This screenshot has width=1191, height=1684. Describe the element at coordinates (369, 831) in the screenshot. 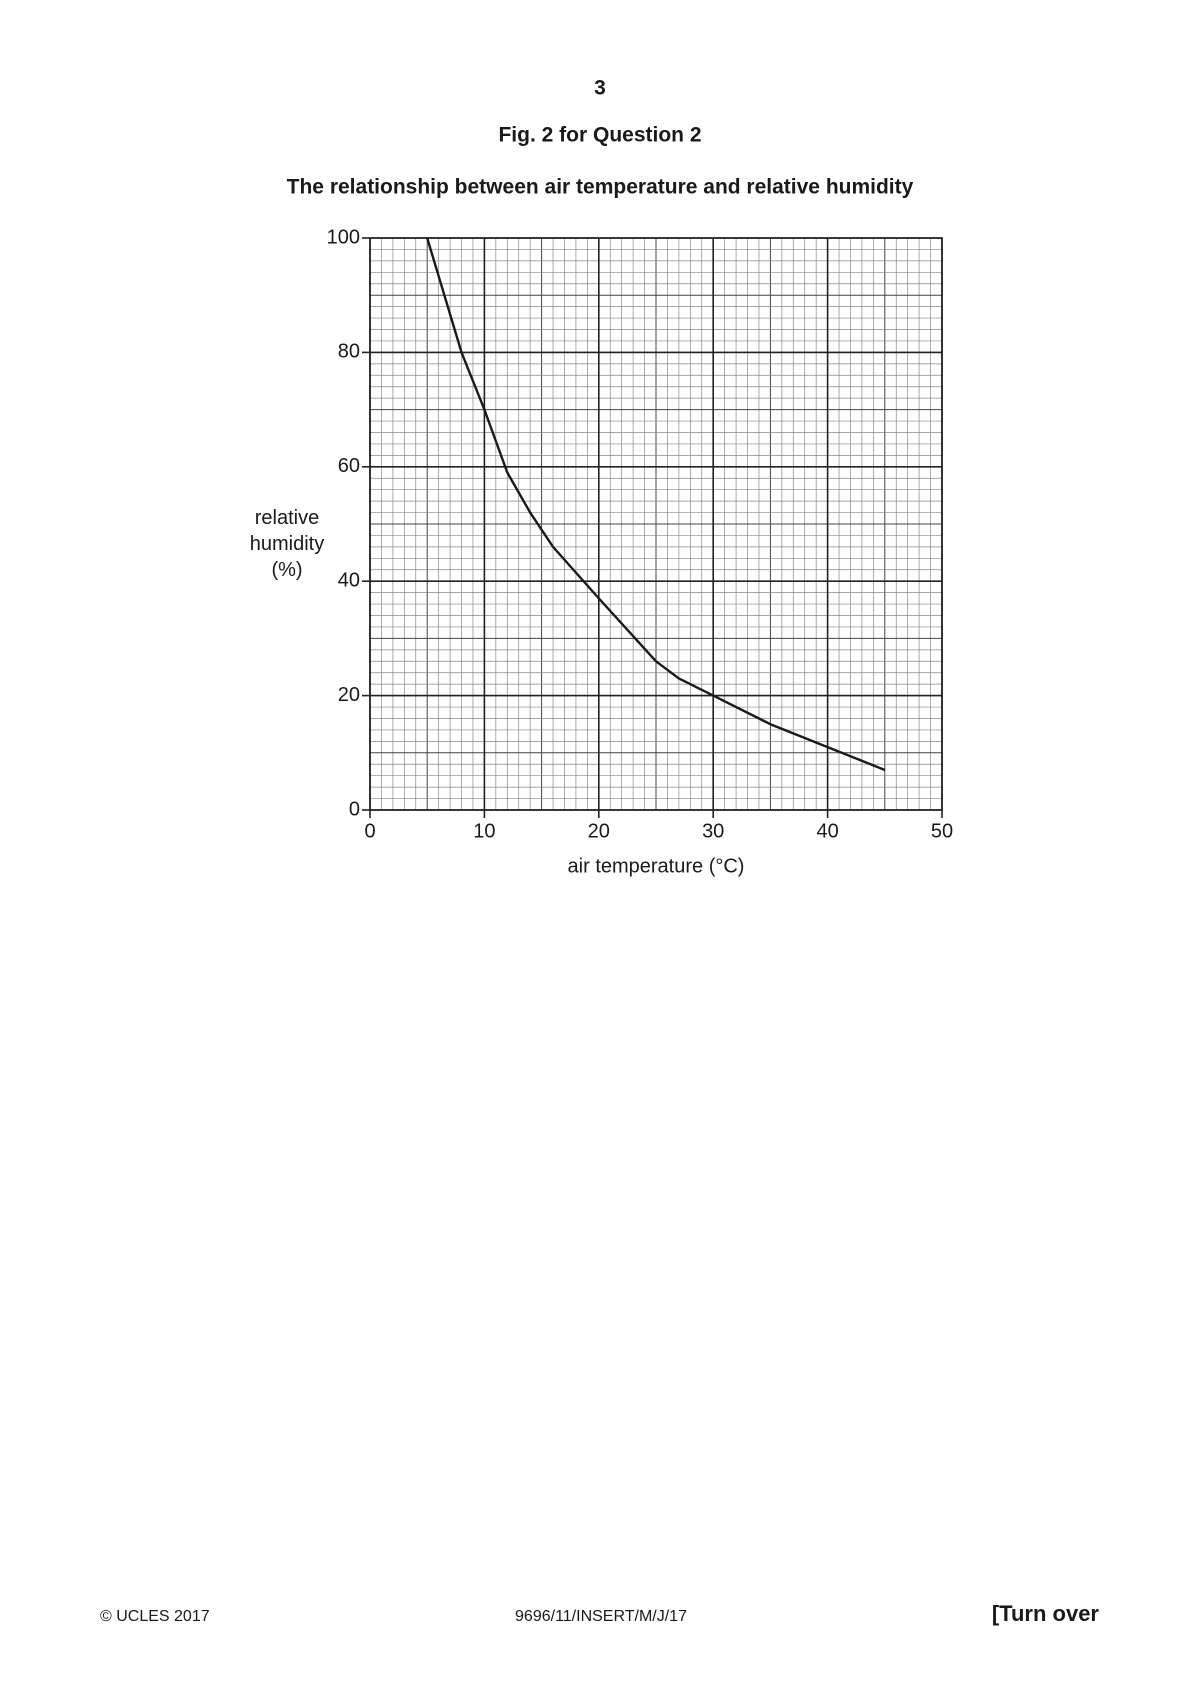

I see `x-tick-label: 0` at that location.